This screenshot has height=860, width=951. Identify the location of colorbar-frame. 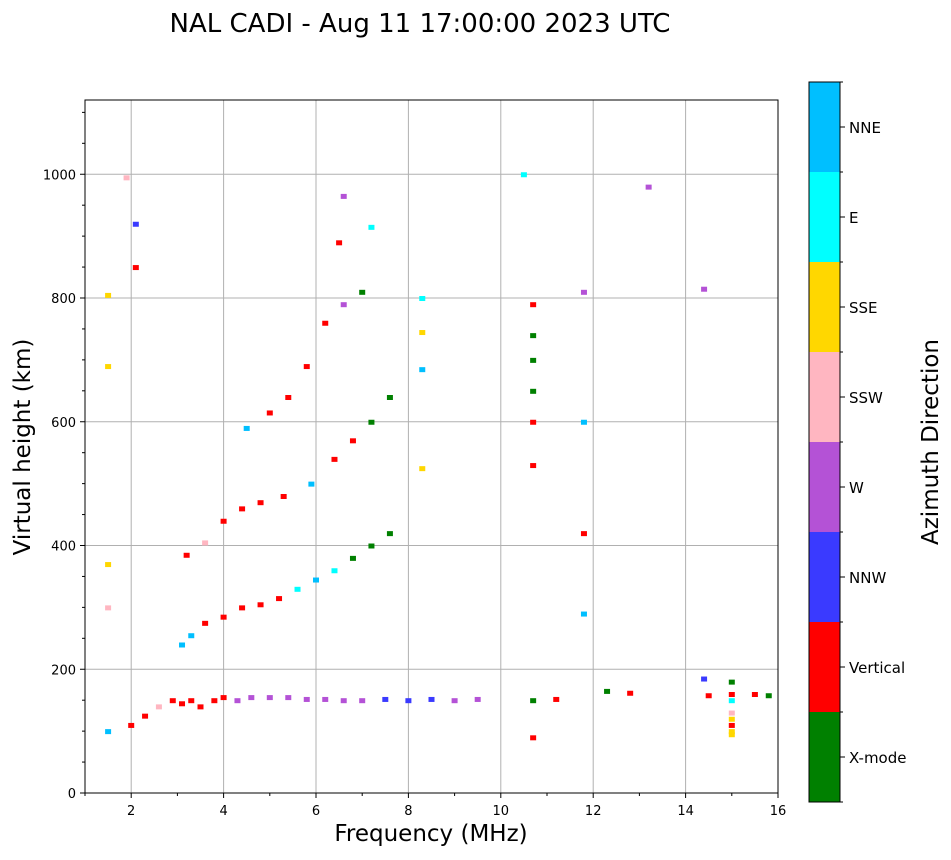
(824, 442).